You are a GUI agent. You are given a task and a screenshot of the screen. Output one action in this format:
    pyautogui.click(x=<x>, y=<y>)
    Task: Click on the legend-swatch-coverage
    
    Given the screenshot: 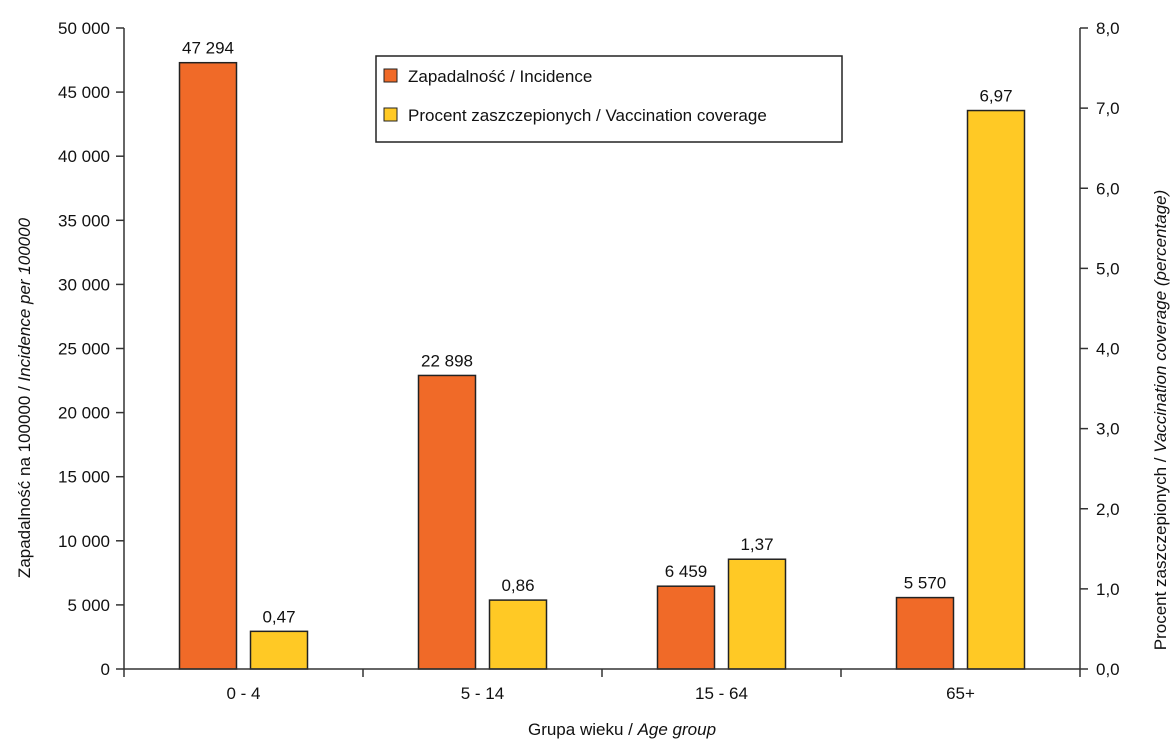 What is the action you would take?
    pyautogui.click(x=390, y=114)
    